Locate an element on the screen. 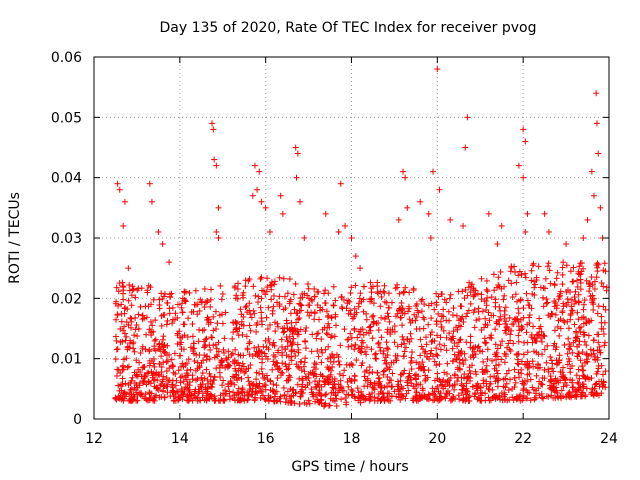 This screenshot has height=480, width=640. x-tick-label: 14 is located at coordinates (180, 439).